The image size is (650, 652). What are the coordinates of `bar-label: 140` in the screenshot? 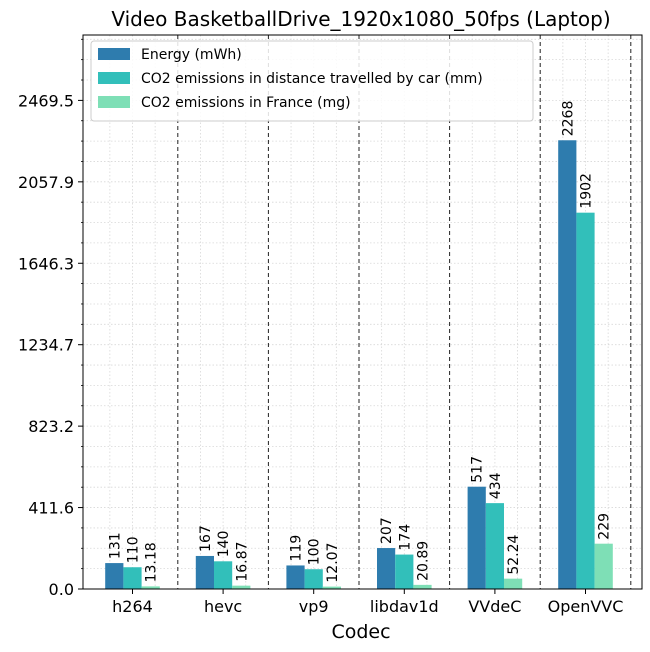 It's located at (224, 544).